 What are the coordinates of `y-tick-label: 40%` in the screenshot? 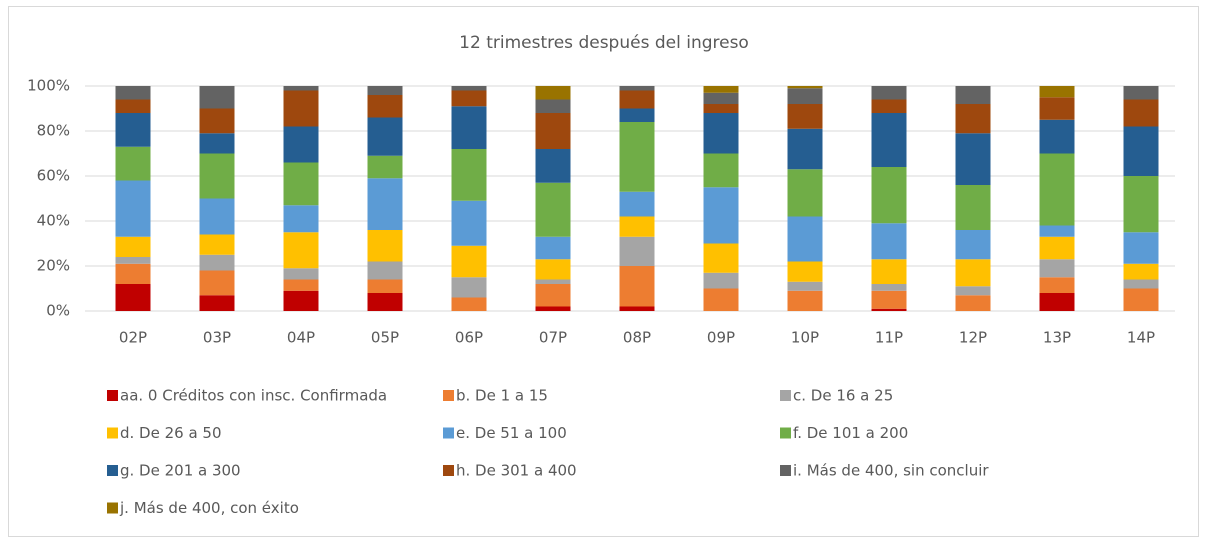 It's located at (53, 221).